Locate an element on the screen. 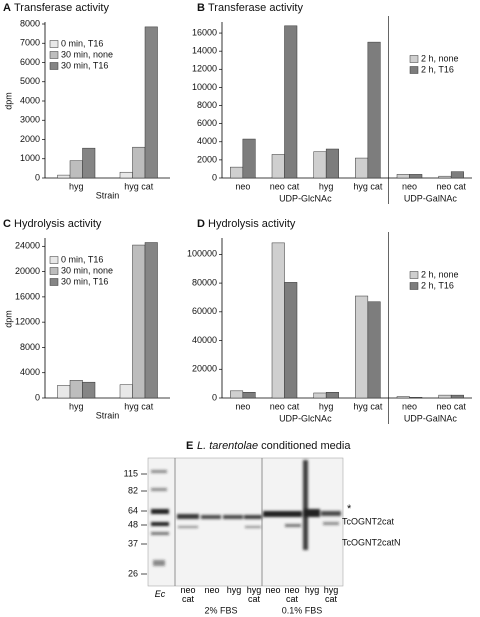 The image size is (480, 617). y-tick-label: 7000 is located at coordinates (30, 43).